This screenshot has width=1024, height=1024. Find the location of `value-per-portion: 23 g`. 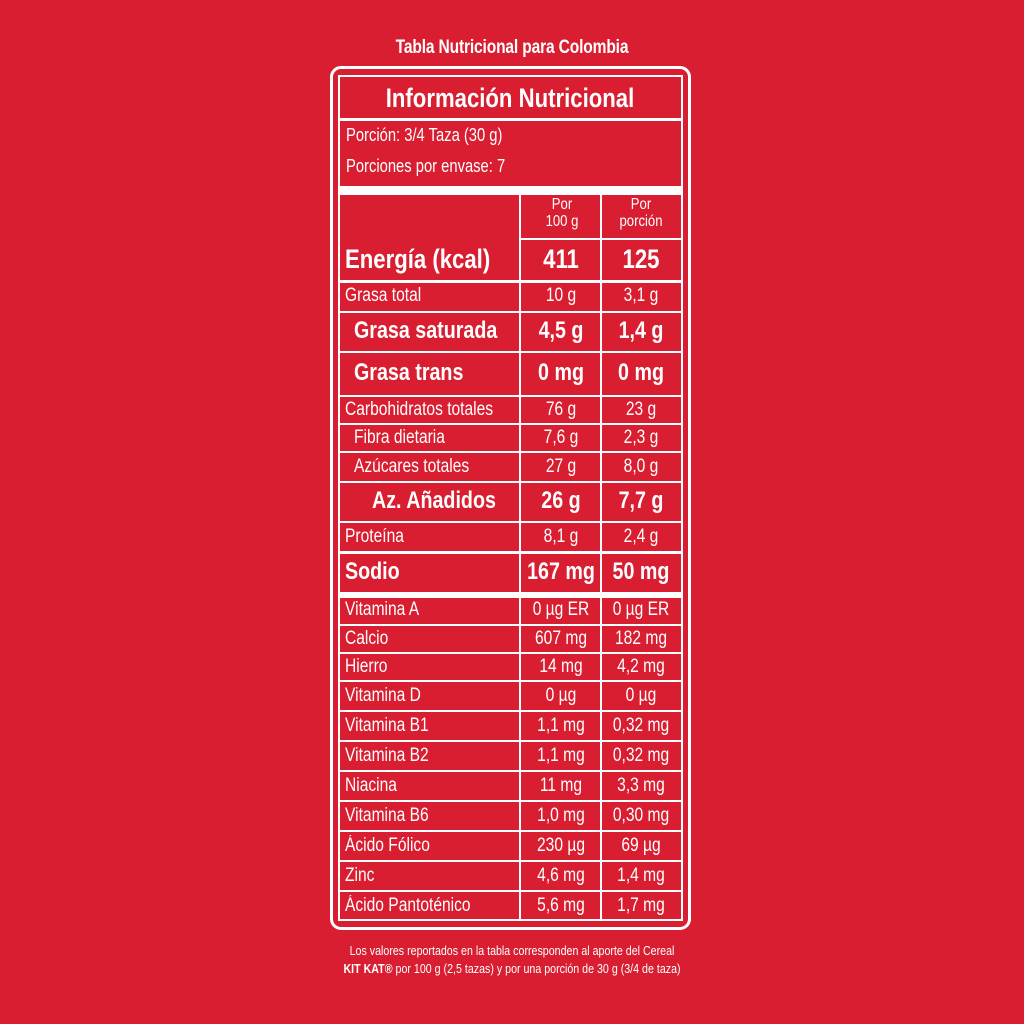

value-per-portion: 23 g is located at coordinates (641, 409).